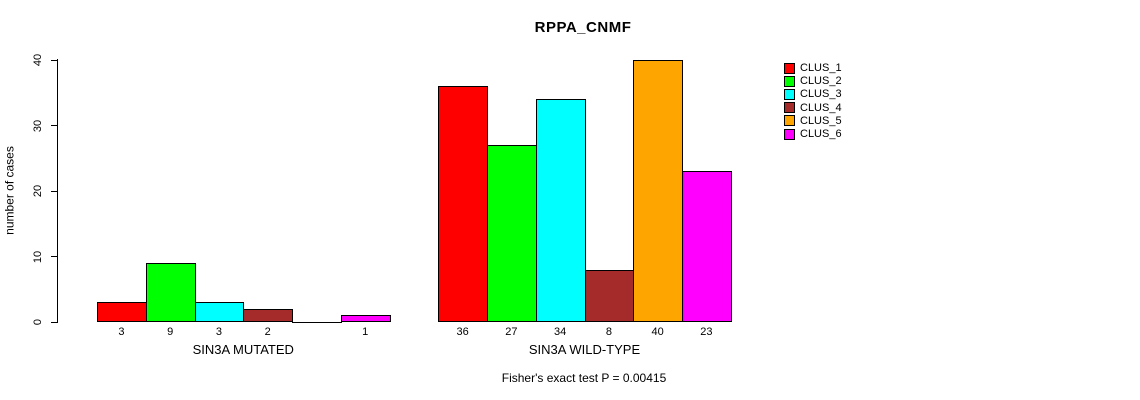 The width and height of the screenshot is (1140, 400). I want to click on x-axis-group-label: SIN3A WILD-TYPE, so click(584, 349).